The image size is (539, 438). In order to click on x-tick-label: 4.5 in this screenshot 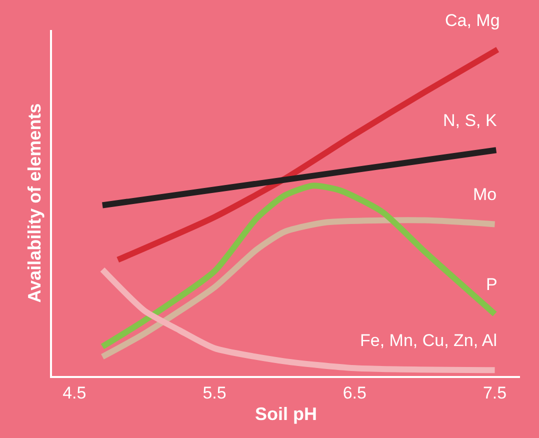, I will do `click(74, 392)`.